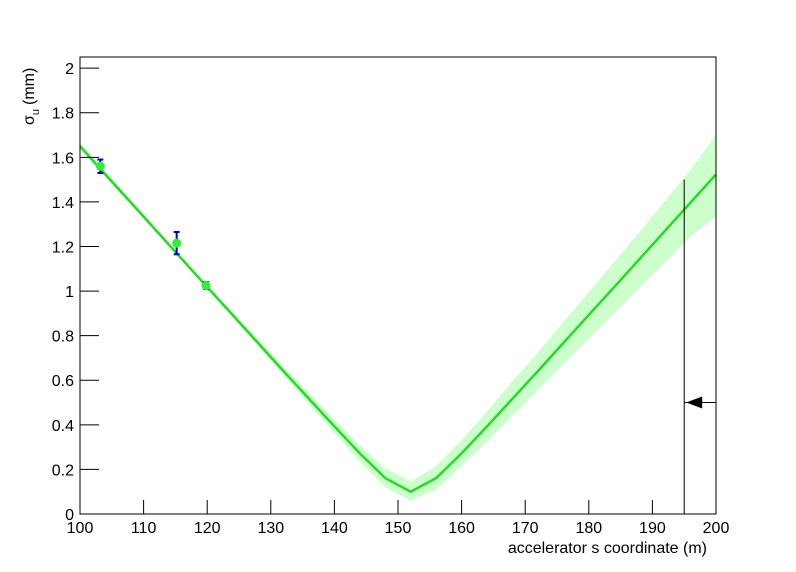 Image resolution: width=796 pixels, height=572 pixels. Describe the element at coordinates (69, 292) in the screenshot. I see `y-tick-label: 1` at that location.